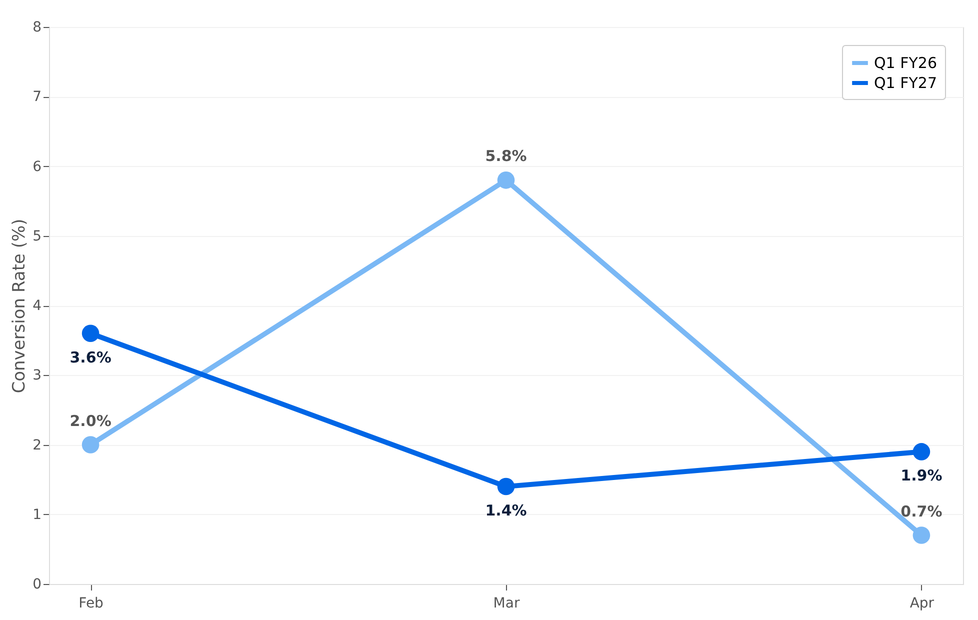  I want to click on y-tick-label: 3, so click(37, 376).